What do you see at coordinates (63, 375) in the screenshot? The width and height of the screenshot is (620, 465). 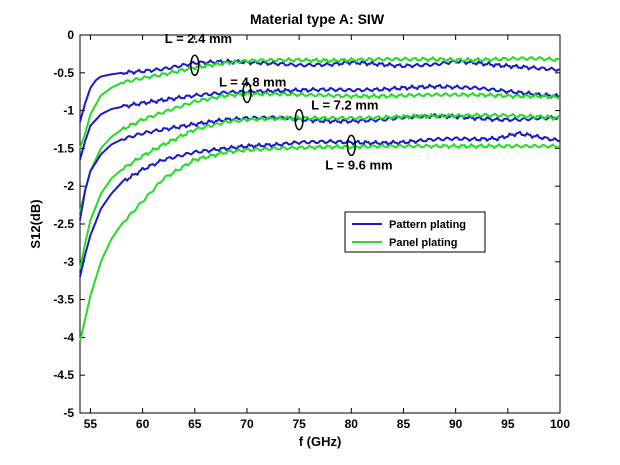 I see `y-tick-label: -4.5` at bounding box center [63, 375].